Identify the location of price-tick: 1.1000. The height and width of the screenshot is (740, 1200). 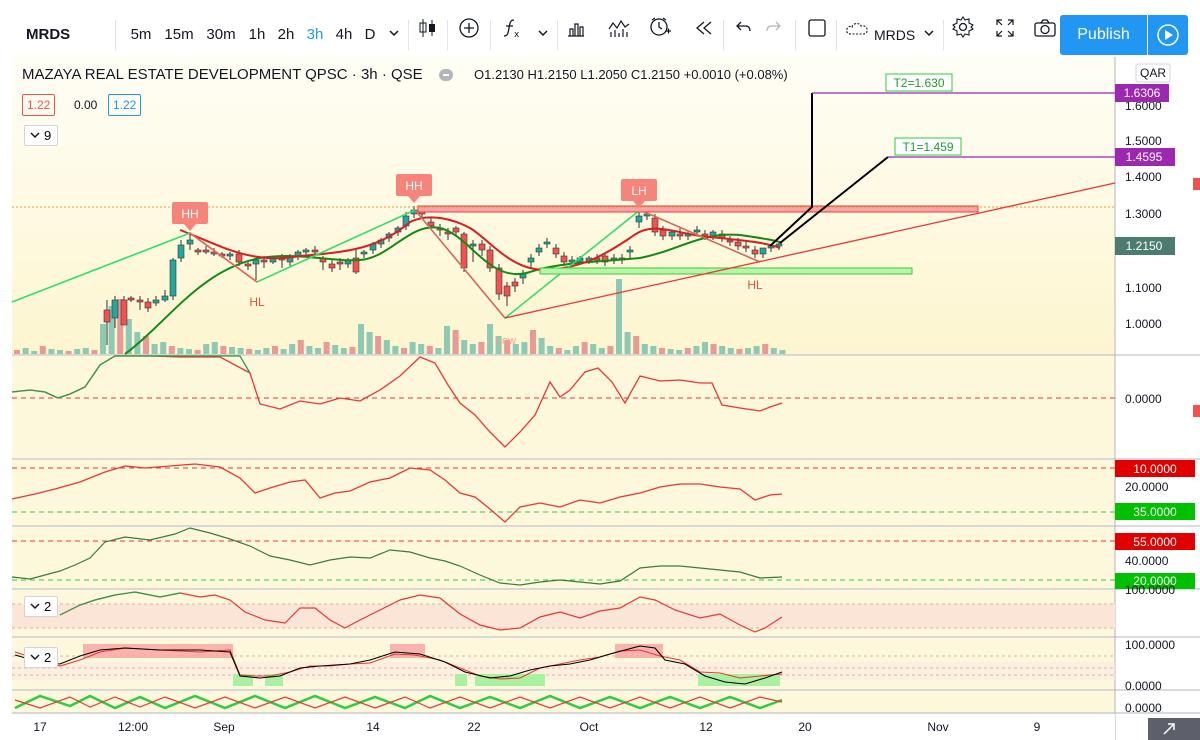
(1143, 288).